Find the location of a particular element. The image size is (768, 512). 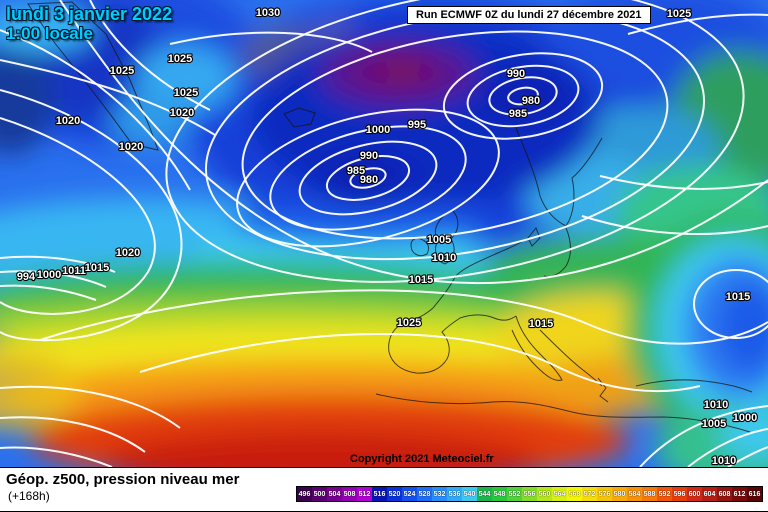

scale-cell: 544 is located at coordinates (484, 494).